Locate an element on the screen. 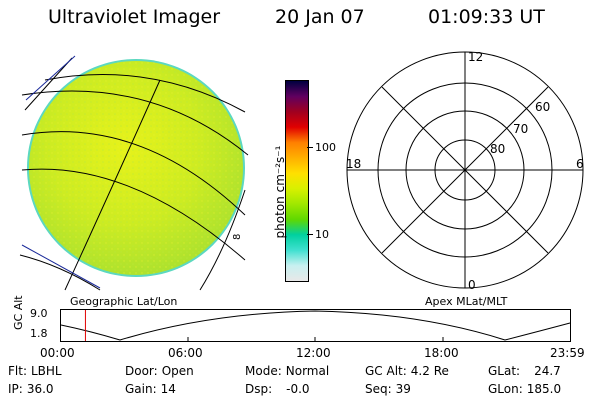 The height and width of the screenshot is (400, 600). altitude-xtick-4: 23:59 is located at coordinates (567, 353).